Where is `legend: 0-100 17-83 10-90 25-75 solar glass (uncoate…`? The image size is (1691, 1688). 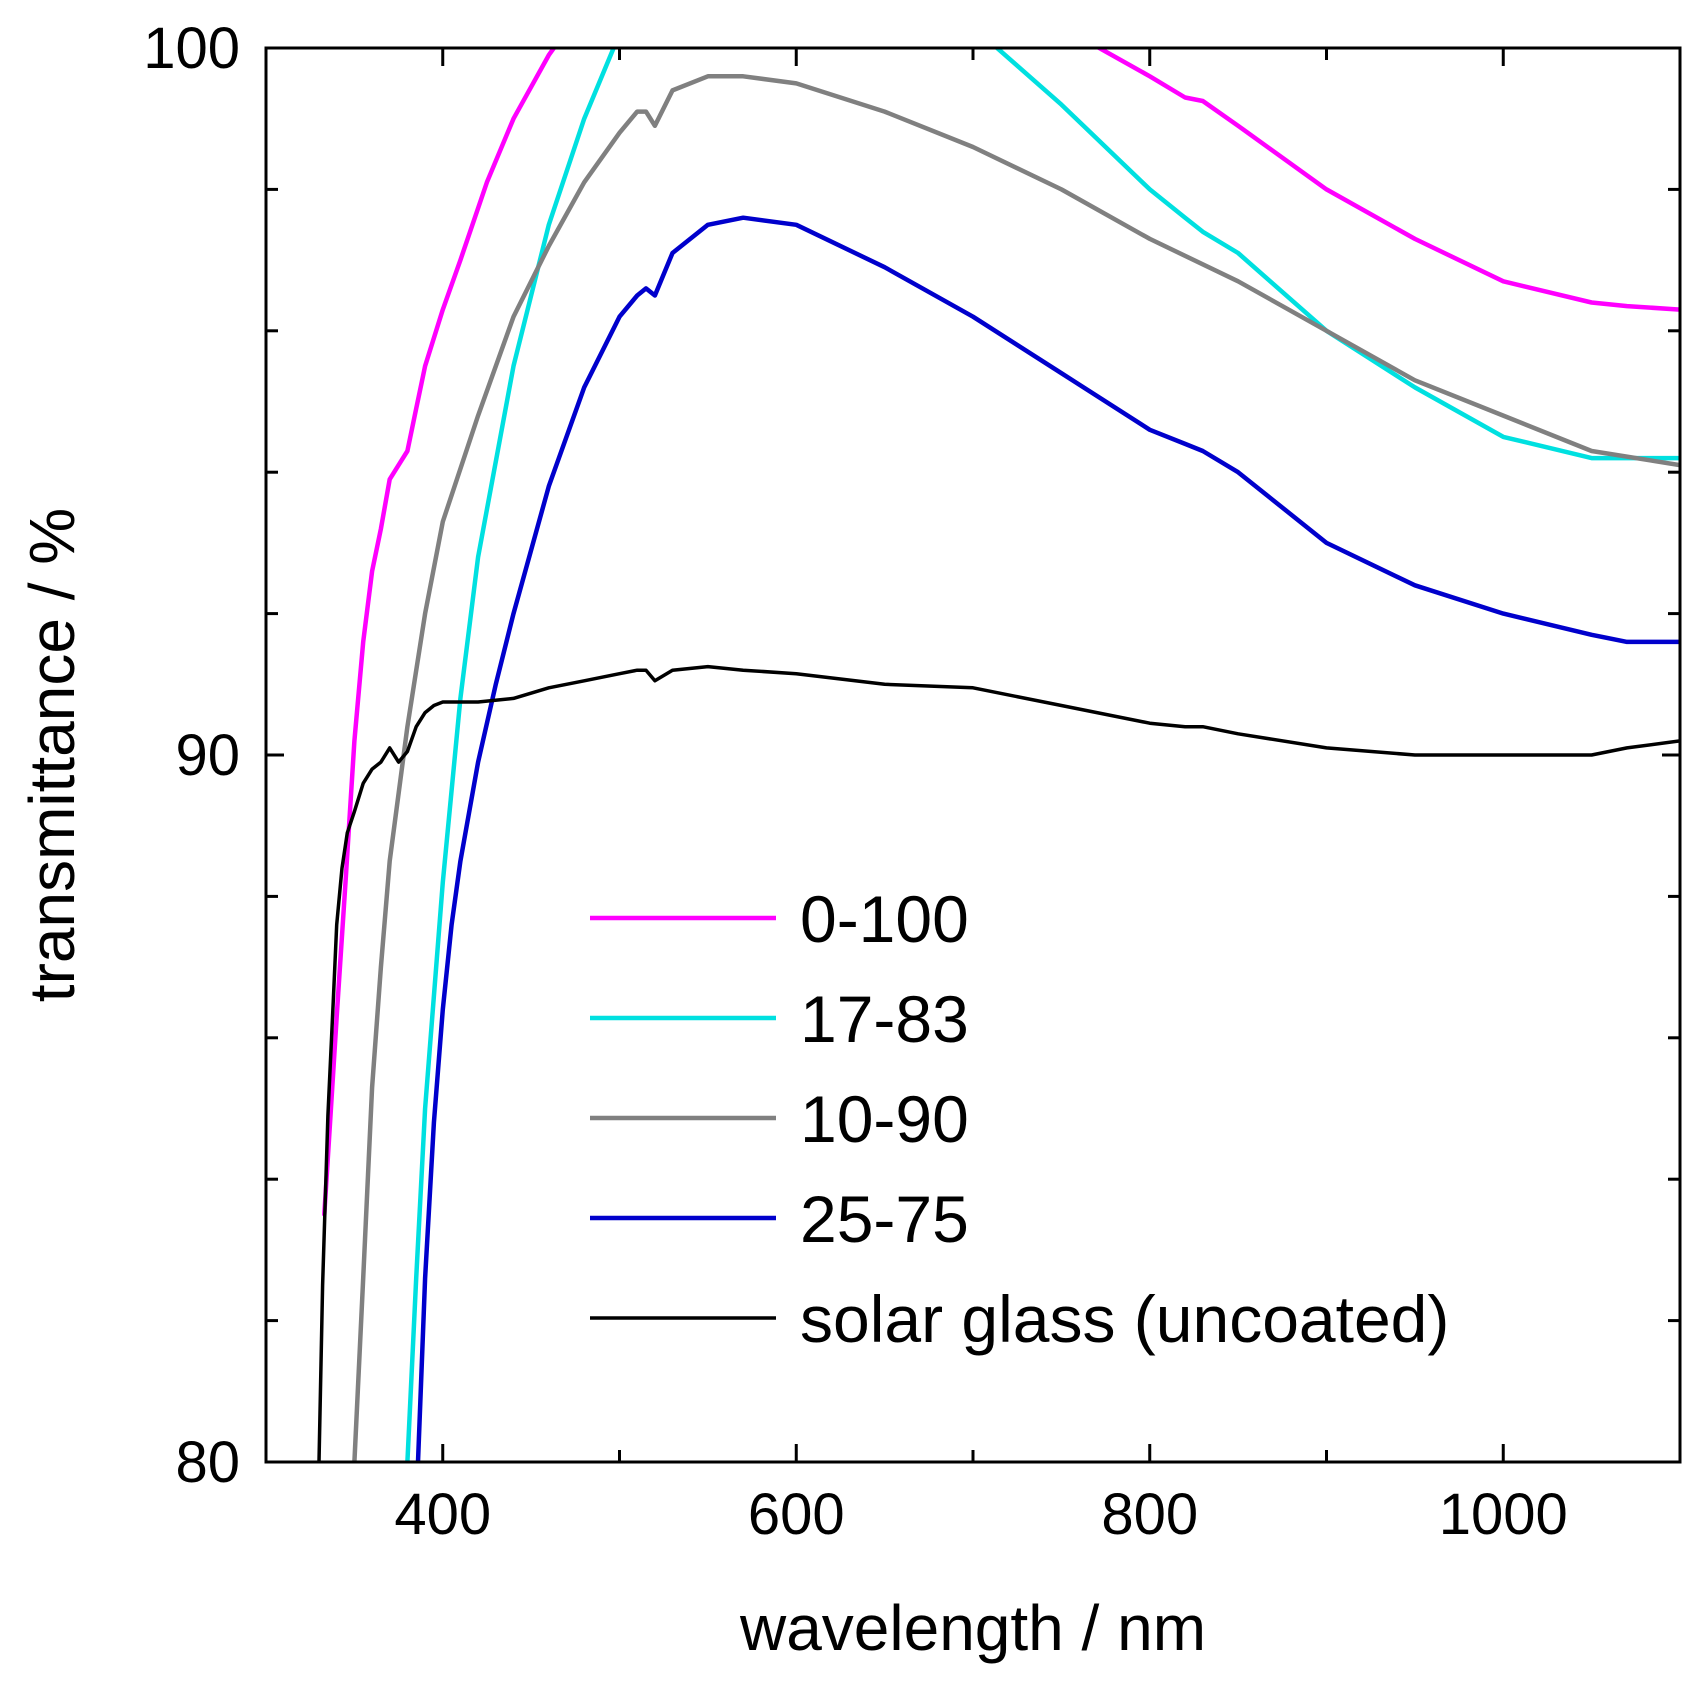
legend: 0-100 17-83 10-90 25-75 solar glass (uncoate… is located at coordinates (1019, 1119).